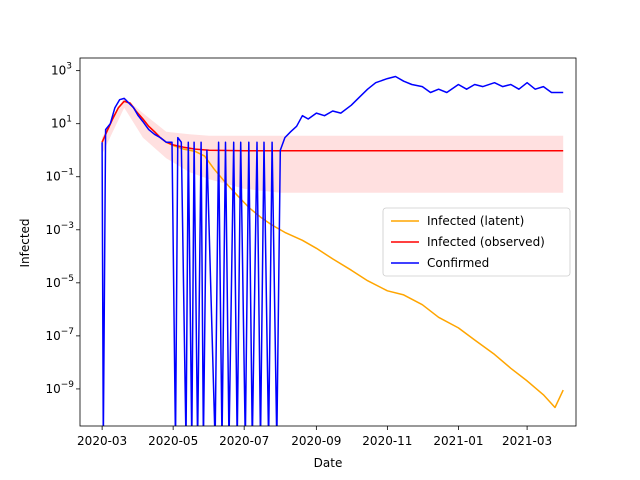  What do you see at coordinates (244, 441) in the screenshot?
I see `x-tick-label: 2020-07` at bounding box center [244, 441].